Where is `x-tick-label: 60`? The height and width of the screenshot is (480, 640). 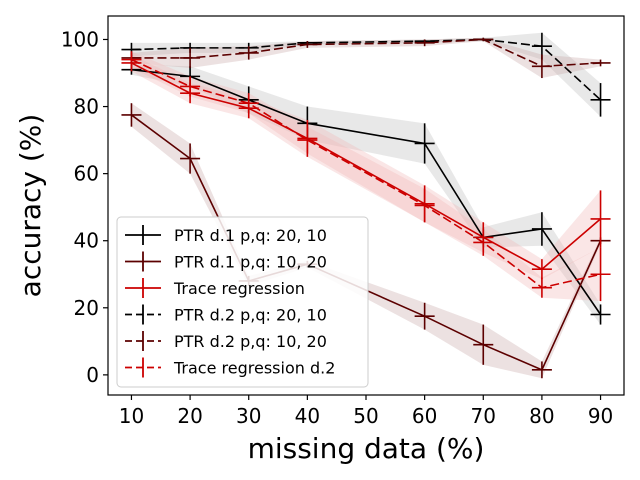 x-tick-label: 60 is located at coordinates (424, 416).